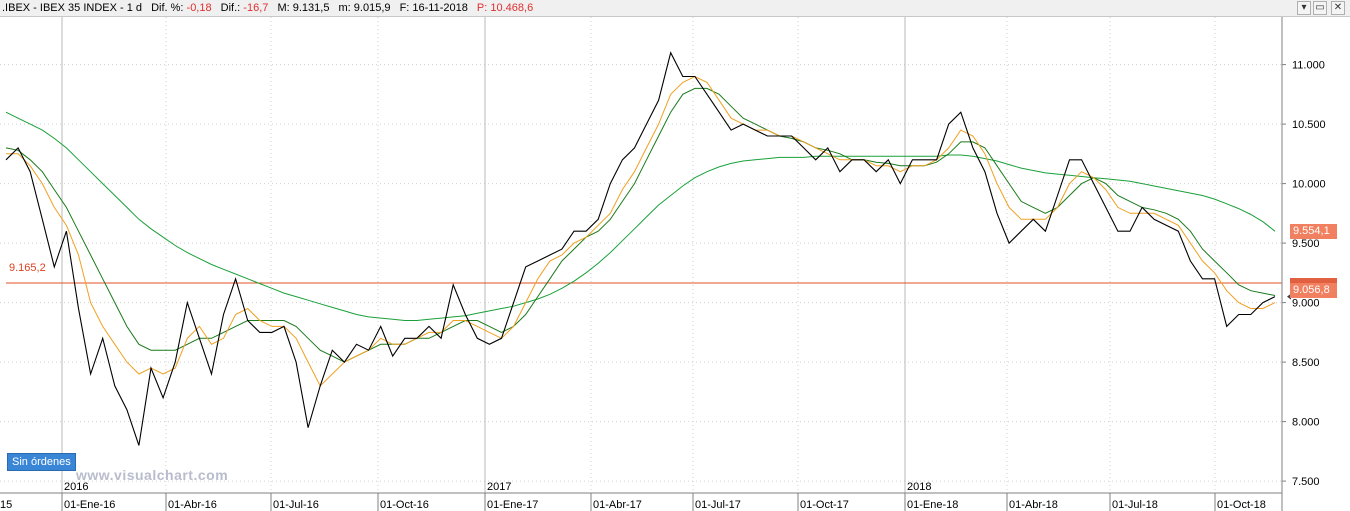 The height and width of the screenshot is (511, 1350). Describe the element at coordinates (1313, 231) in the screenshot. I see `price-badge-upper: 9.554,1` at that location.